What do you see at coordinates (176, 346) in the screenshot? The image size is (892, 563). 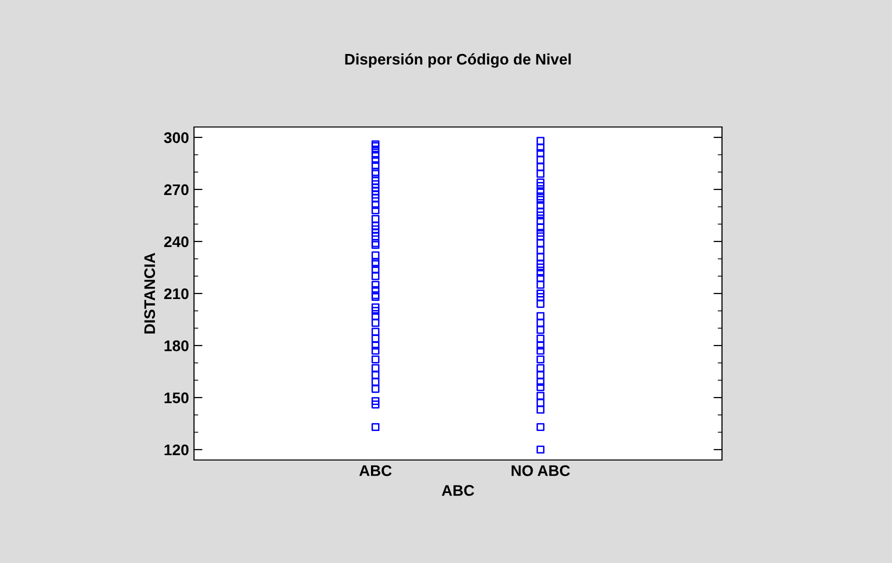 I see `y-tick-label: 180` at bounding box center [176, 346].